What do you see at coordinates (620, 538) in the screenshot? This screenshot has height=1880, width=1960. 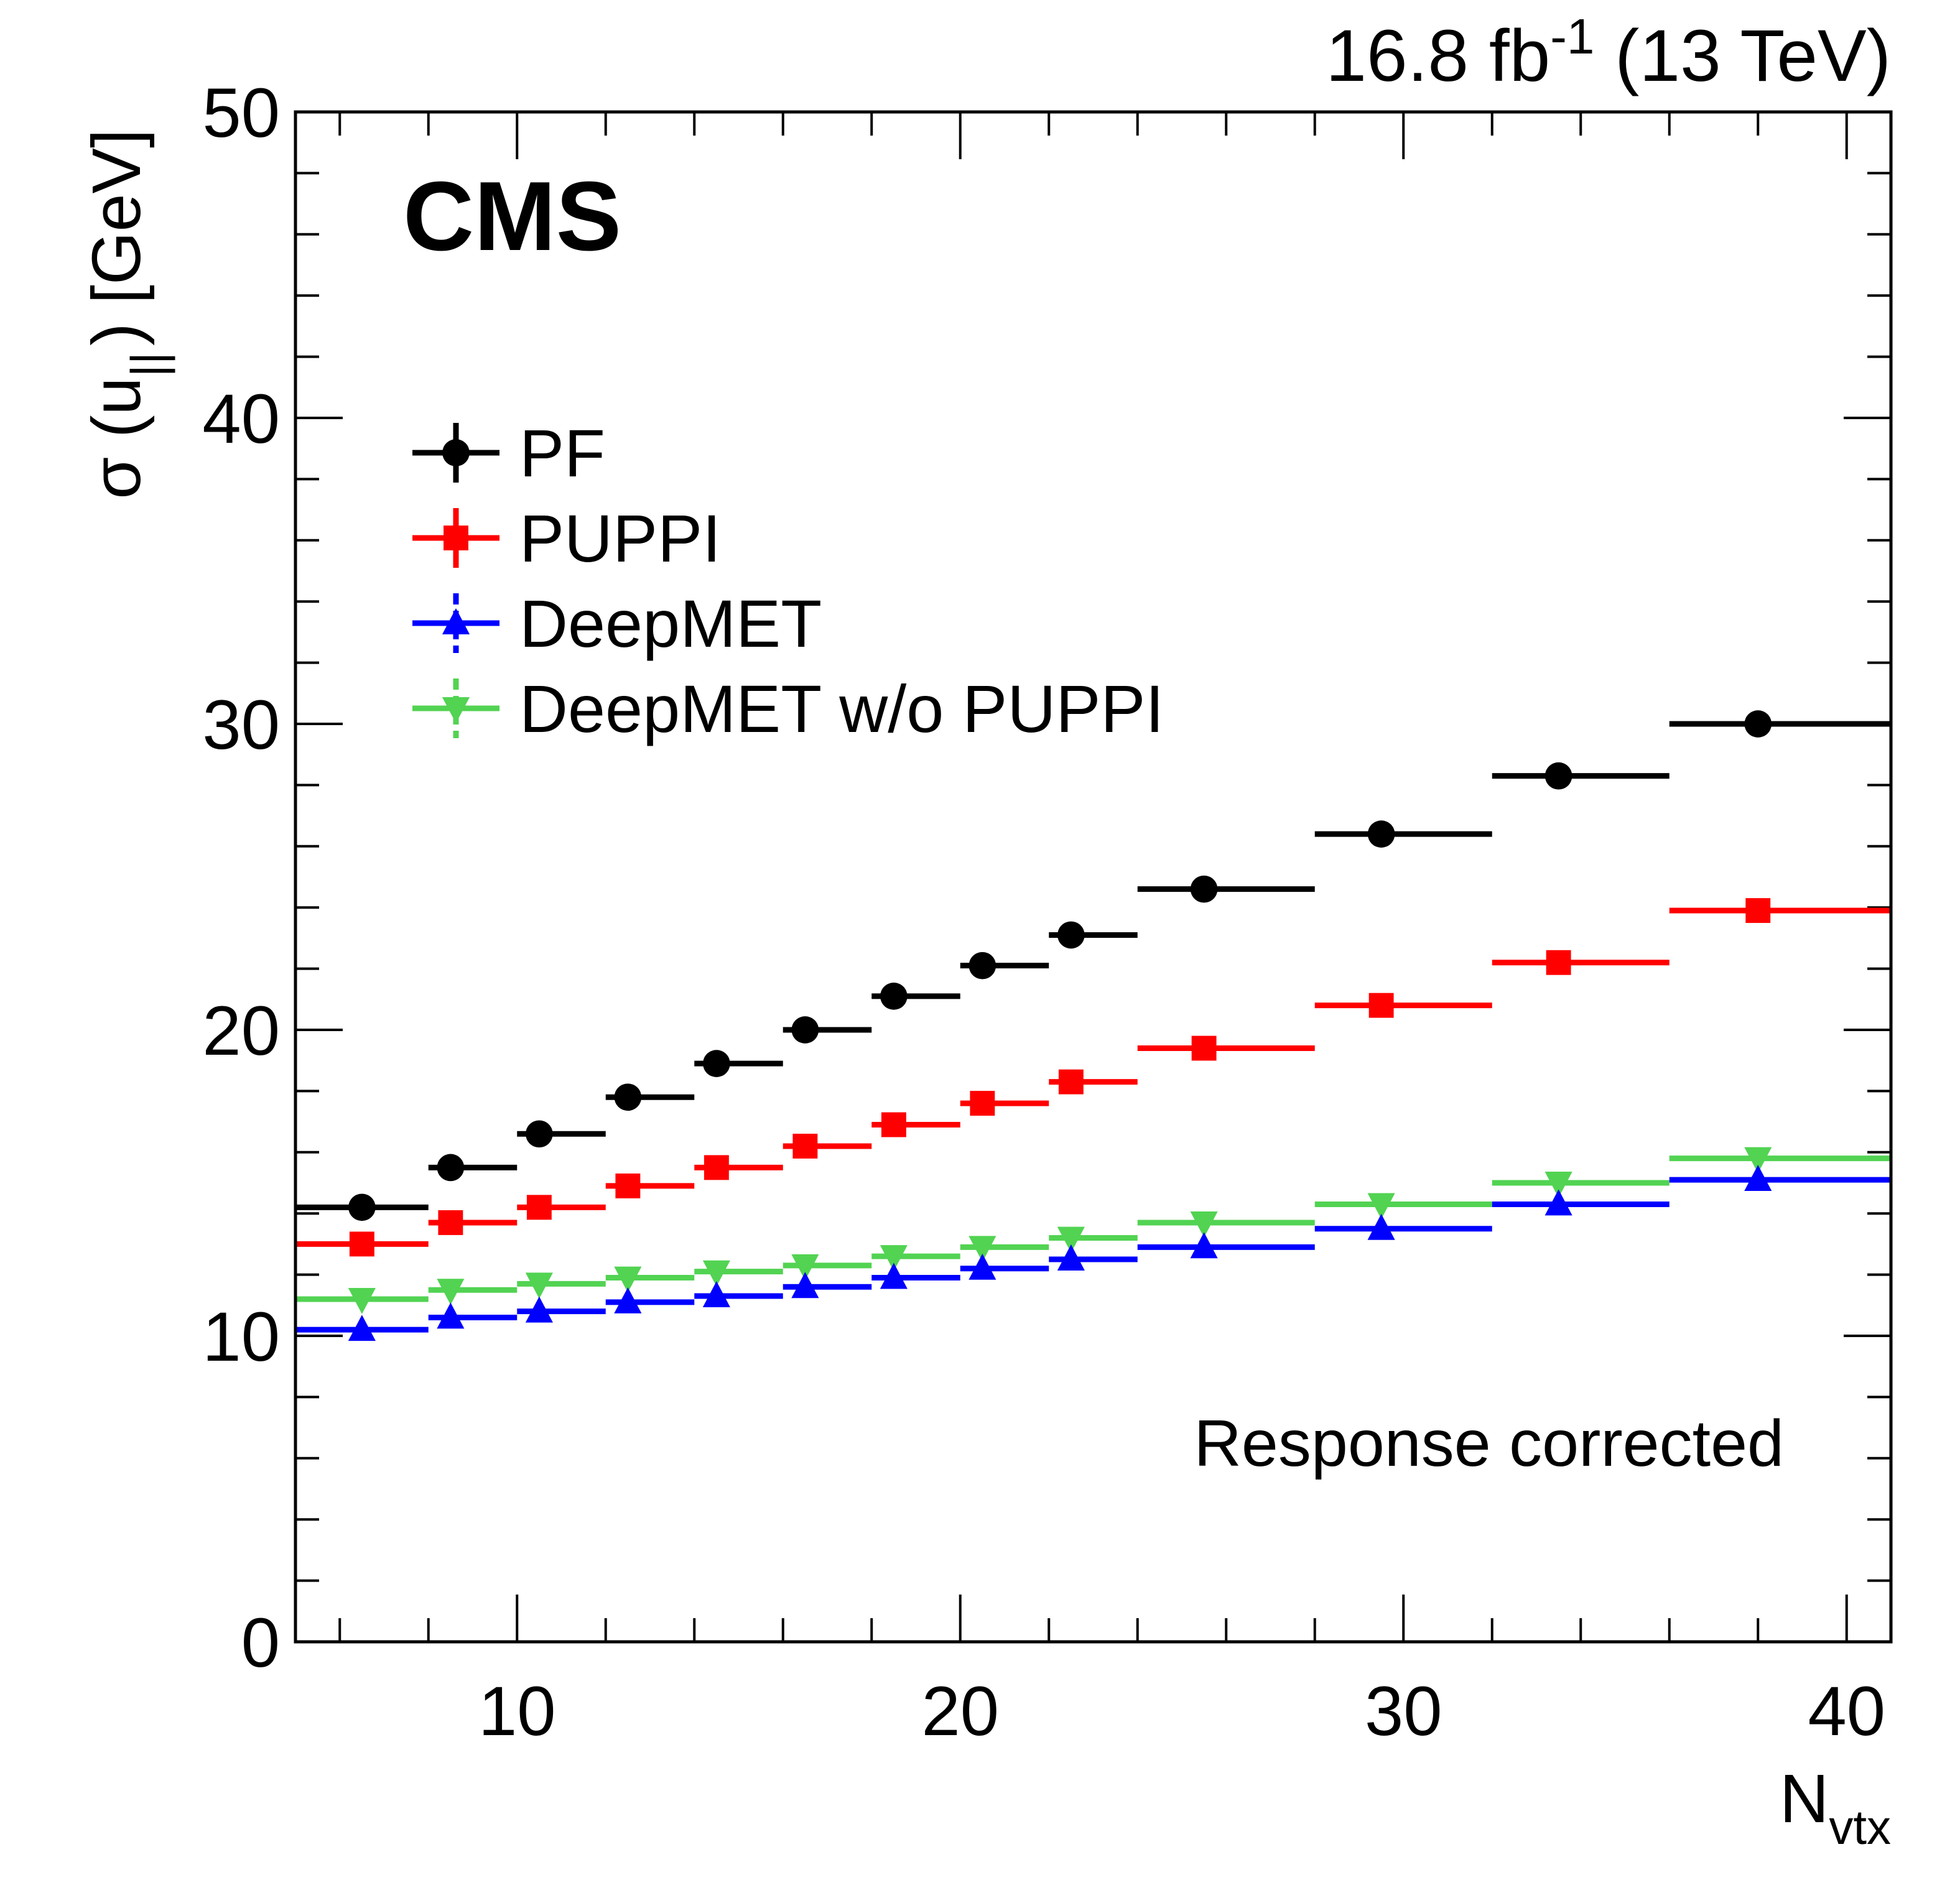 I see `legend-label: PUPPI` at bounding box center [620, 538].